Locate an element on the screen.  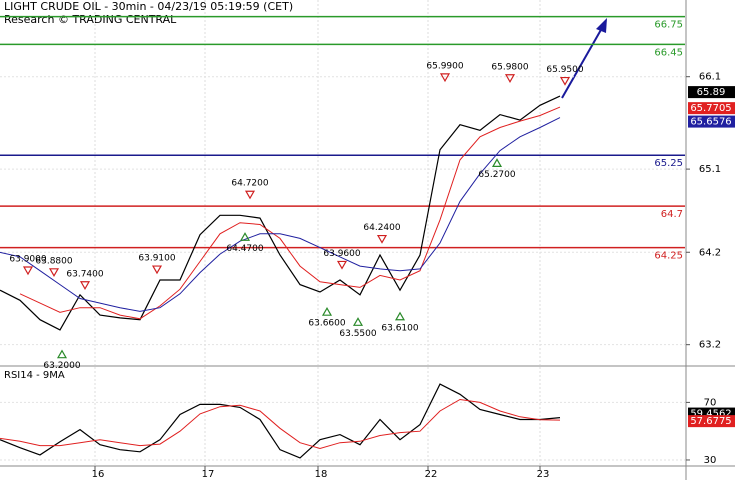
y-tick-label: 65.1 is located at coordinates (710, 169).